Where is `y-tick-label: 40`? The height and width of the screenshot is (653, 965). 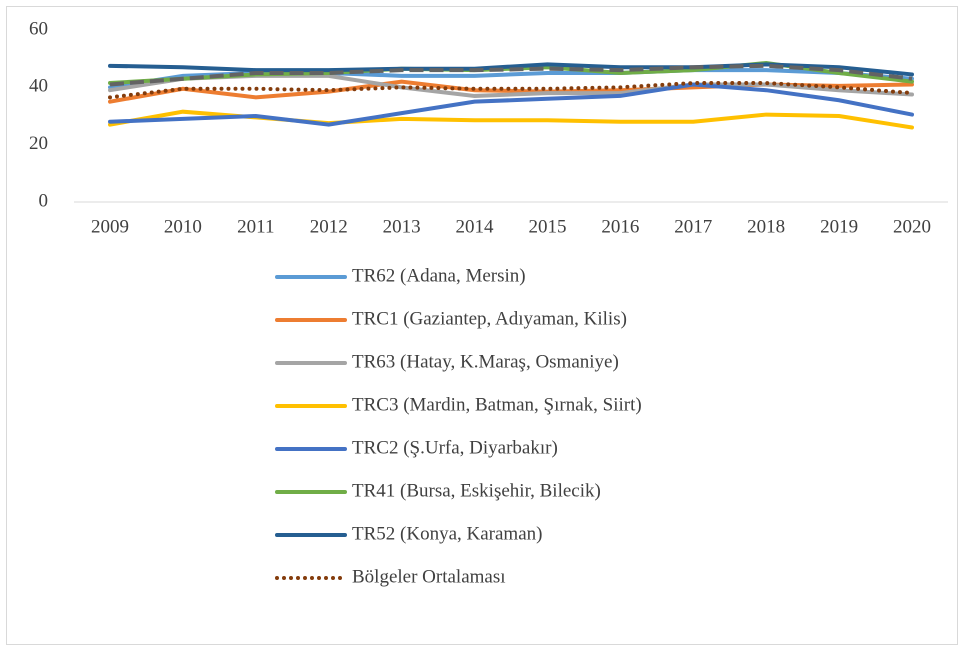 y-tick-label: 40 is located at coordinates (38, 86).